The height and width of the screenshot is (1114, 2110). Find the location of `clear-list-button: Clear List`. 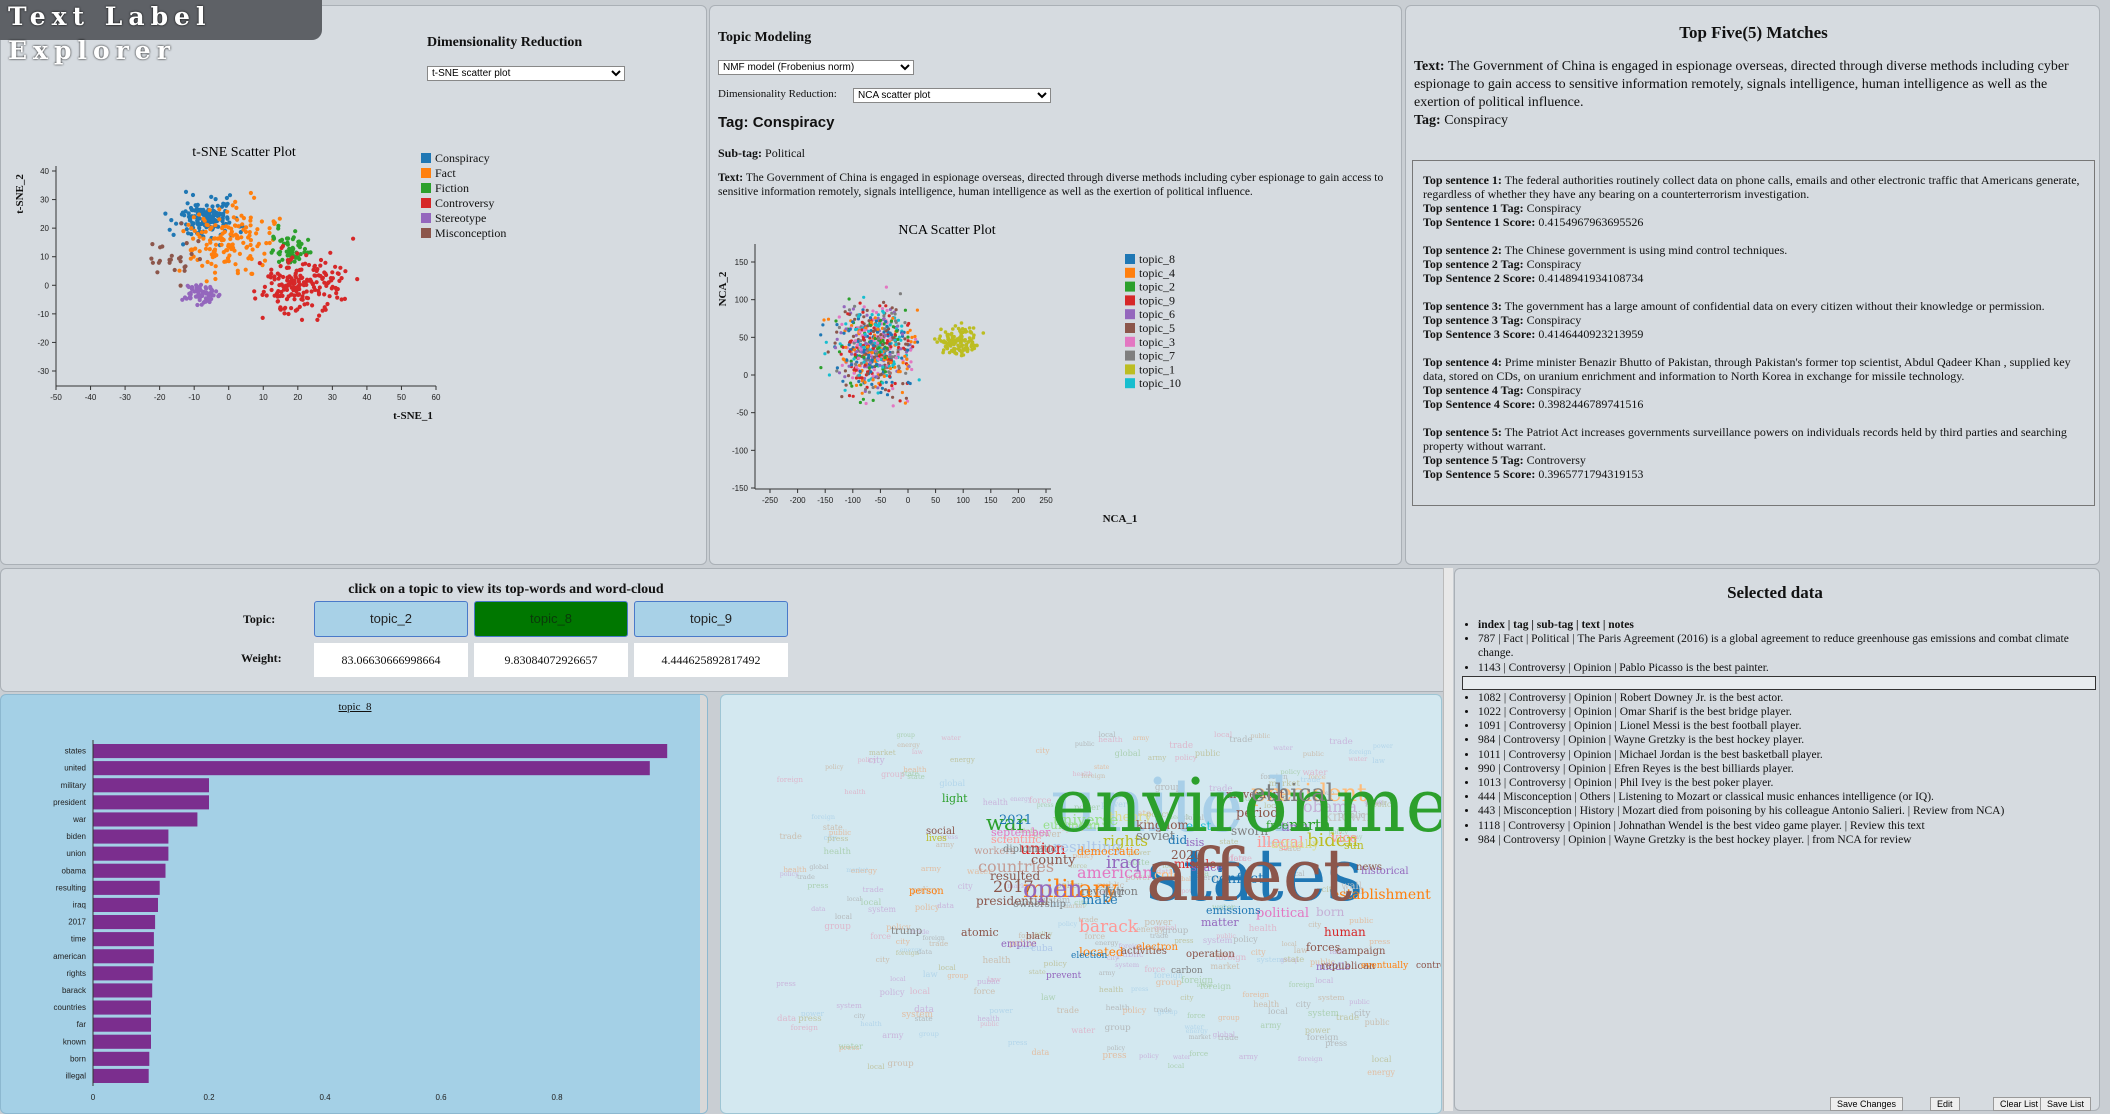

clear-list-button: Clear List is located at coordinates (2019, 1104).